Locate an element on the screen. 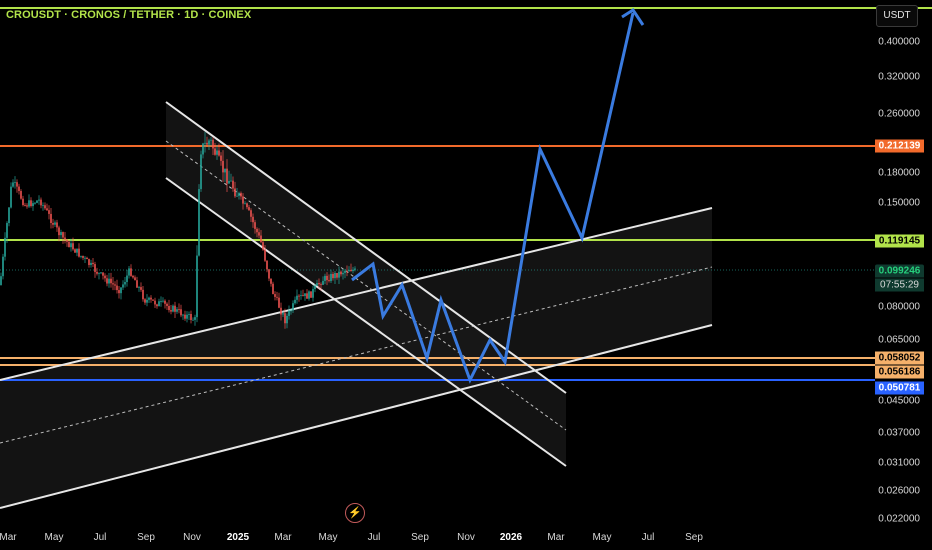 The width and height of the screenshot is (932, 550). price-axis-label: 0.080000 is located at coordinates (899, 307).